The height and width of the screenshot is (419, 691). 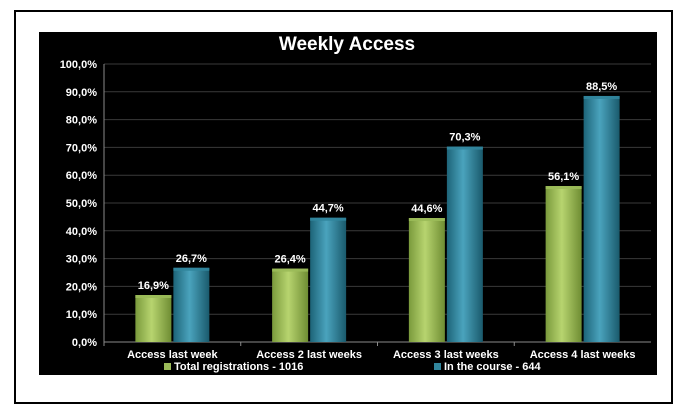 What do you see at coordinates (81, 315) in the screenshot?
I see `y-tick-label: 10,0%` at bounding box center [81, 315].